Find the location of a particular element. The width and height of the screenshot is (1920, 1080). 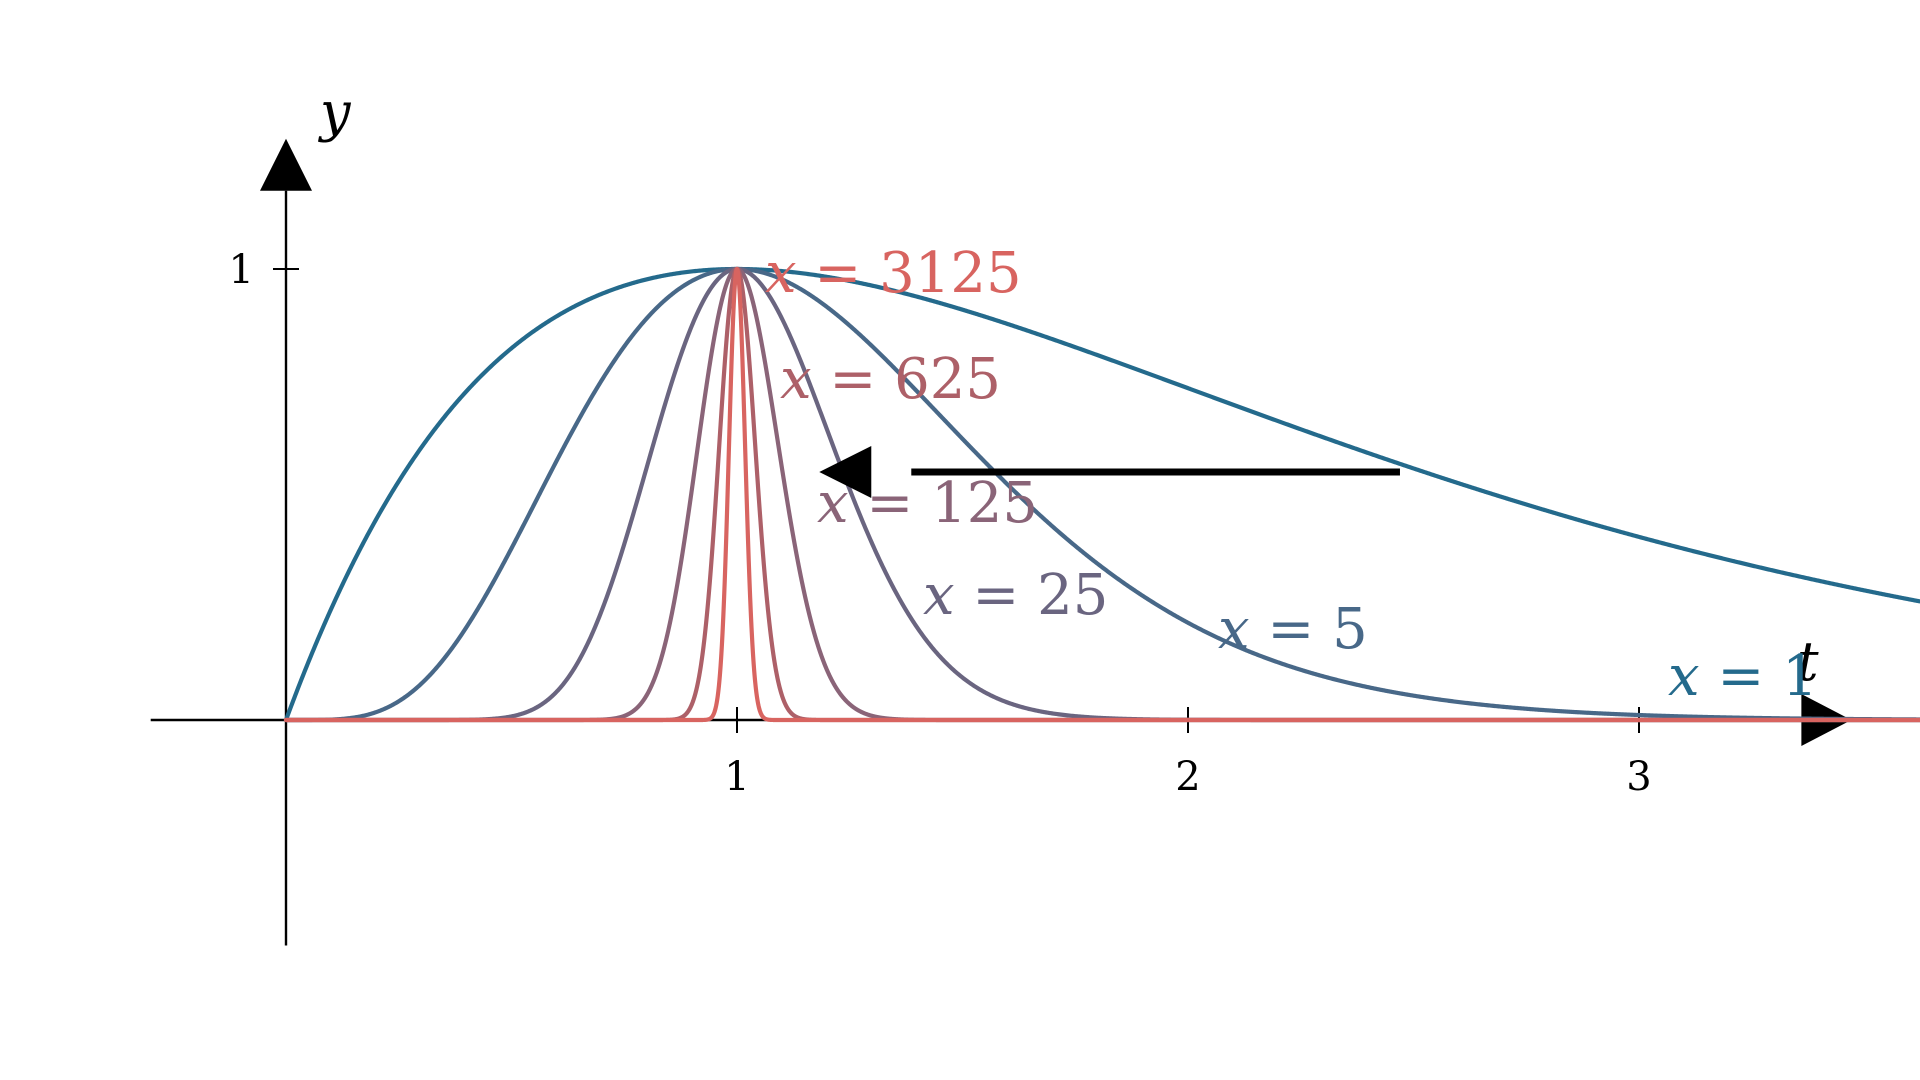

y-axis-title: y is located at coordinates (335, 112).